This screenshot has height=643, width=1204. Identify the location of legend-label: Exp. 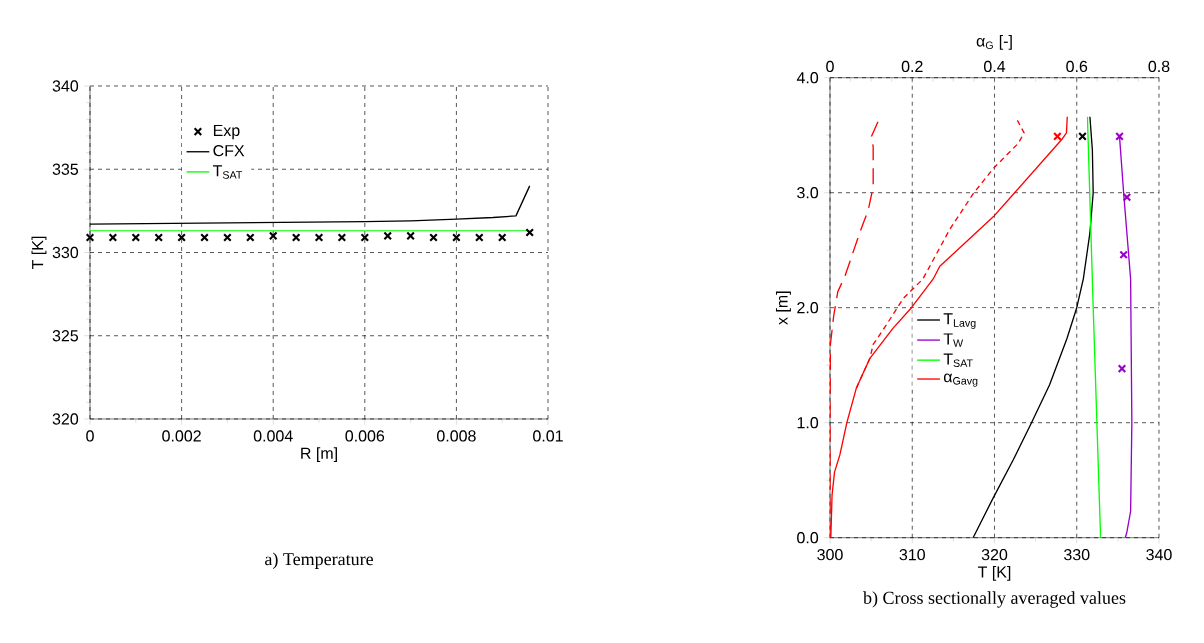
(226, 132).